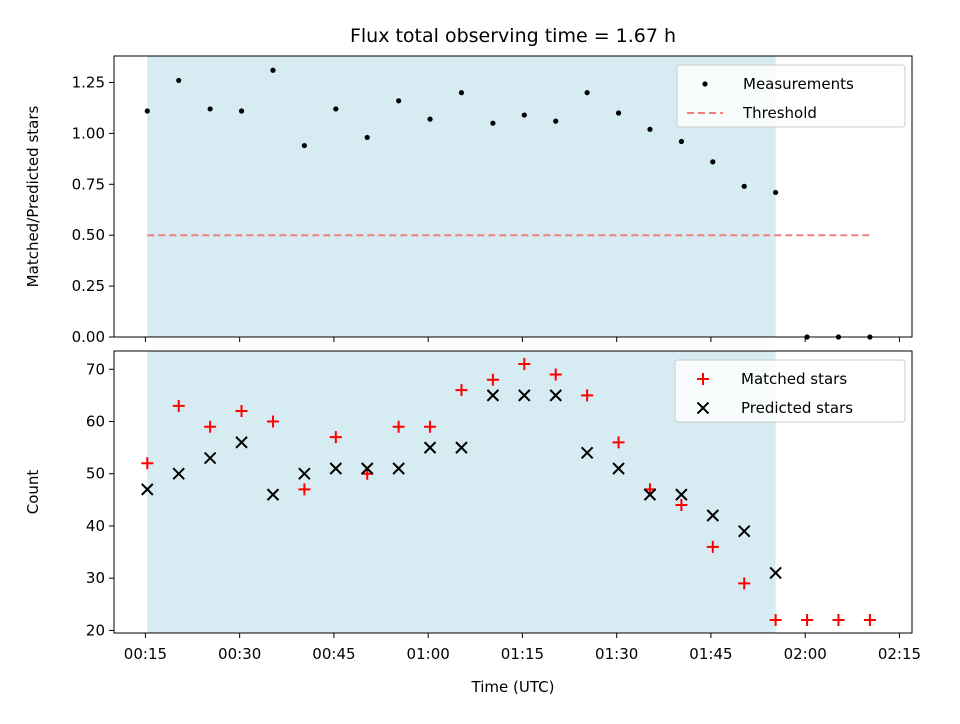 This screenshot has width=960, height=724. Describe the element at coordinates (33, 492) in the screenshot. I see `y-axis-label-count: Count` at that location.